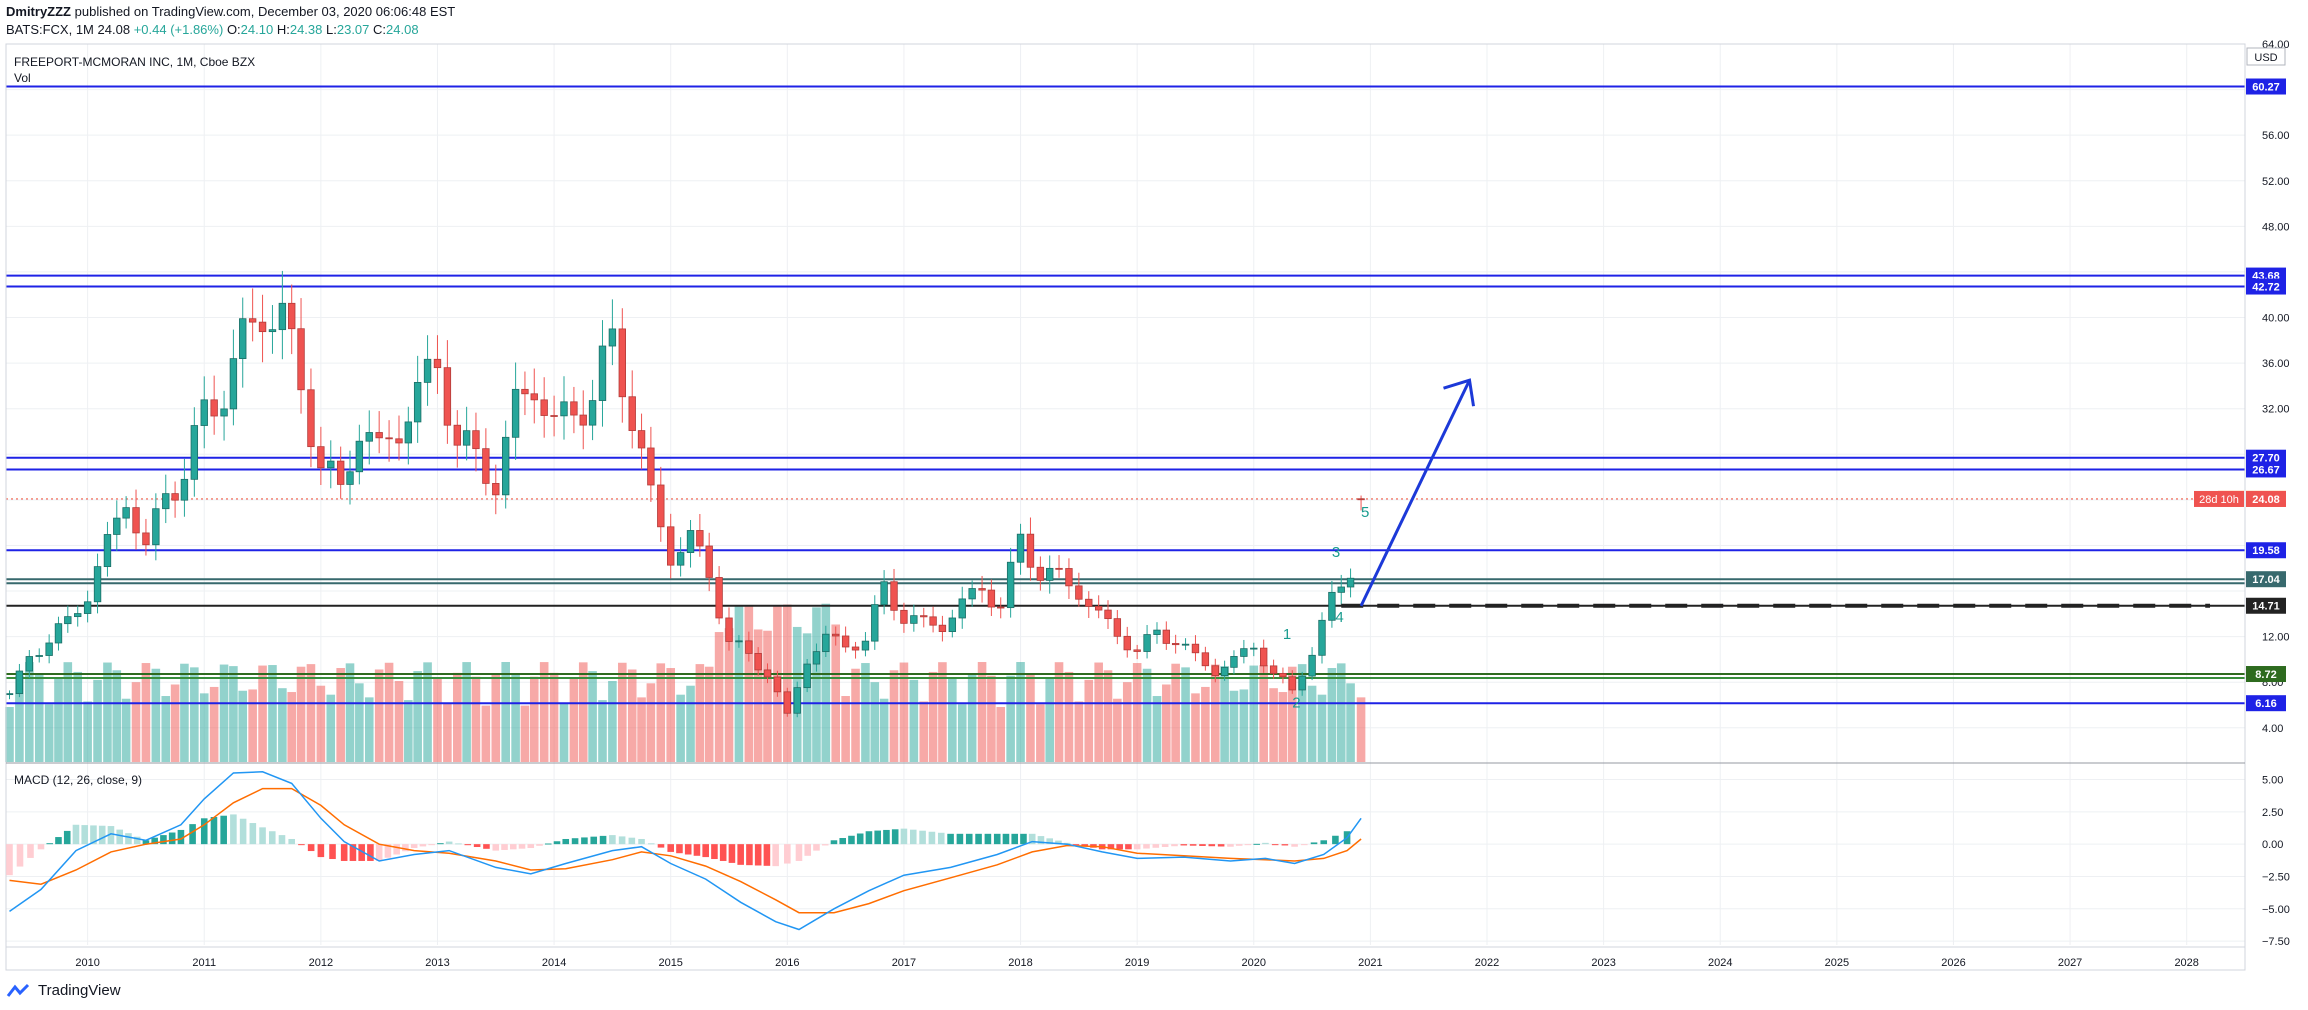 This screenshot has width=2308, height=1010. What do you see at coordinates (87, 963) in the screenshot?
I see `x-tick-label: 2010` at bounding box center [87, 963].